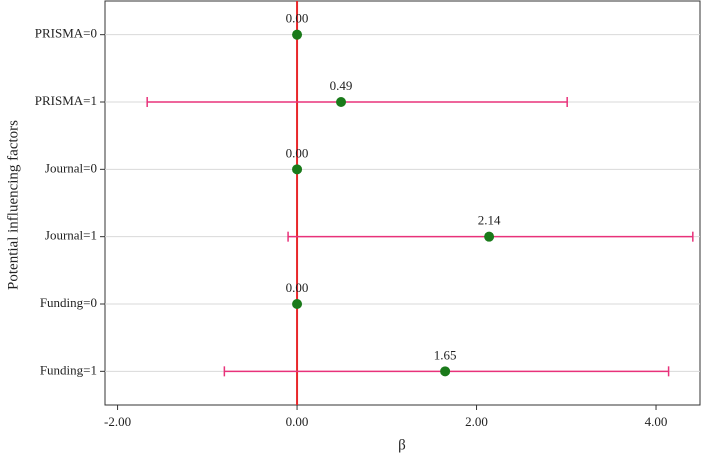 This screenshot has width=706, height=457. What do you see at coordinates (476, 421) in the screenshot?
I see `x-tick-label: 2.00` at bounding box center [476, 421].